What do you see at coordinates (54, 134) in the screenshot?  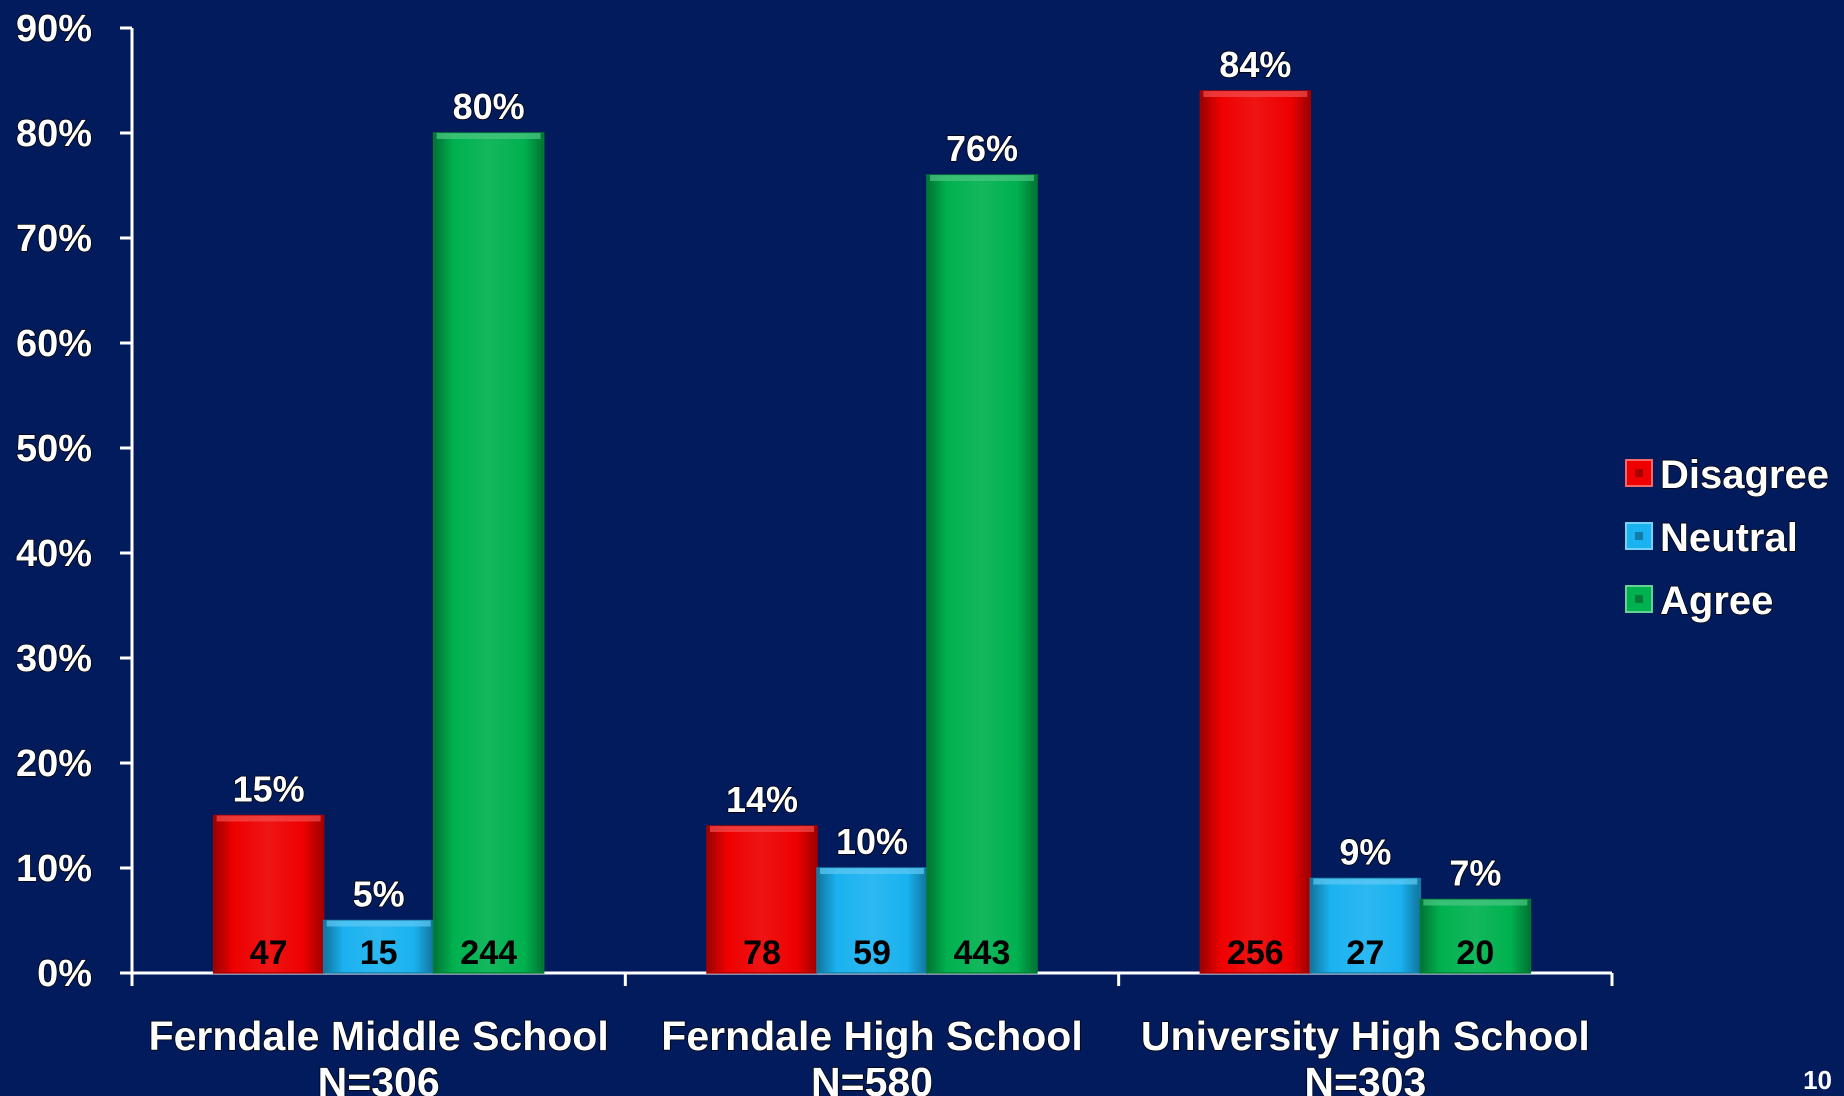 I see `y-tick-label: 80%` at bounding box center [54, 134].